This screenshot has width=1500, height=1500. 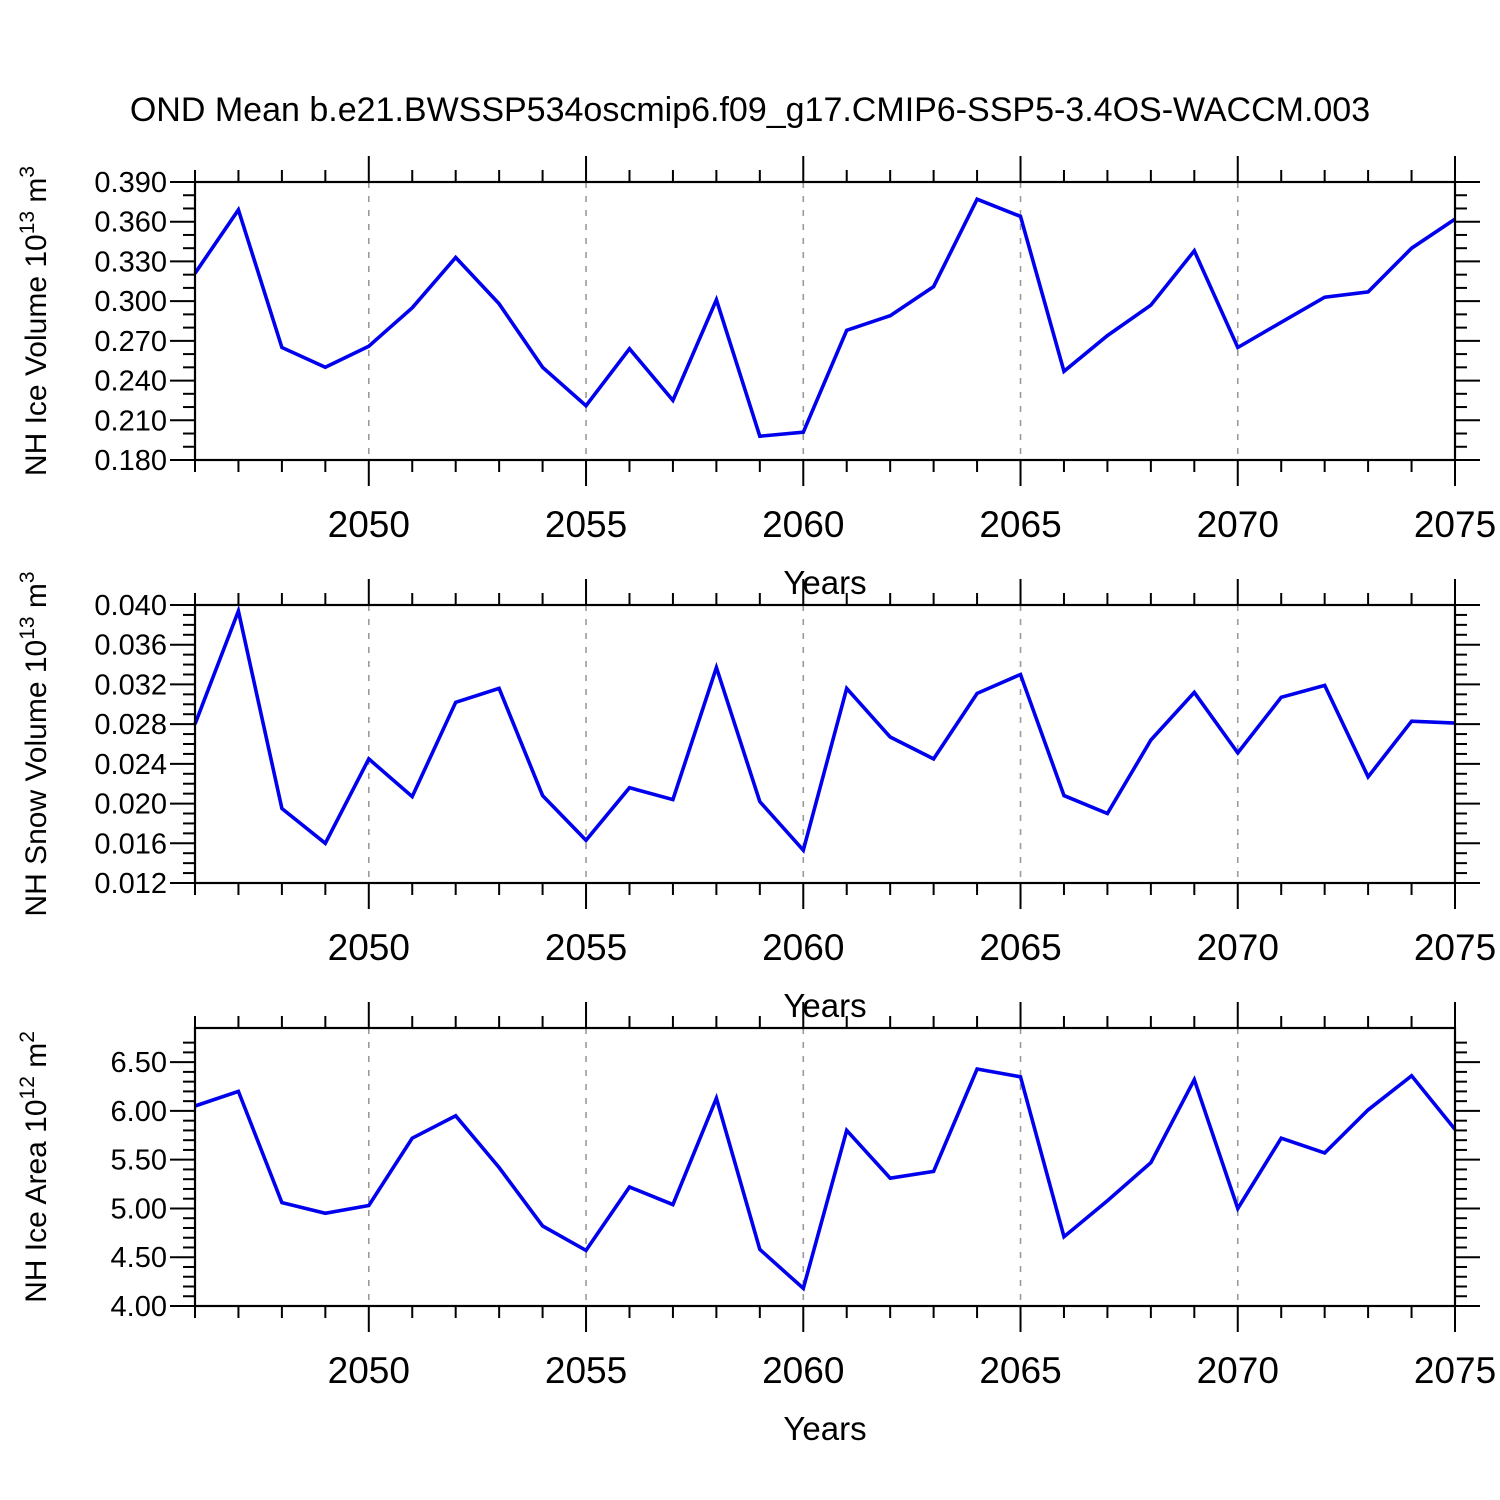 What do you see at coordinates (130, 646) in the screenshot?
I see `y-tick-label: 0.036` at bounding box center [130, 646].